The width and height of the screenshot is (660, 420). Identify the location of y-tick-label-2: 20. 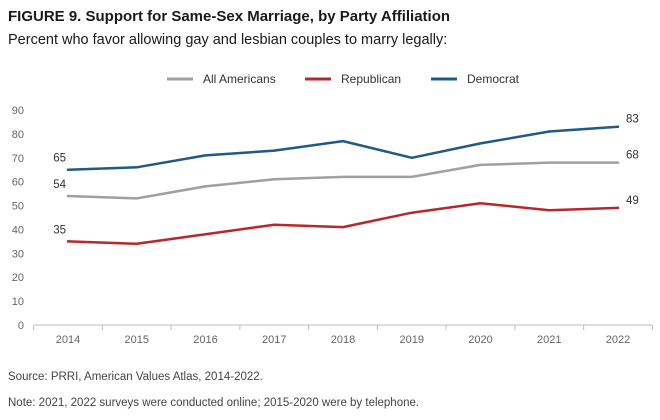
(18, 278).